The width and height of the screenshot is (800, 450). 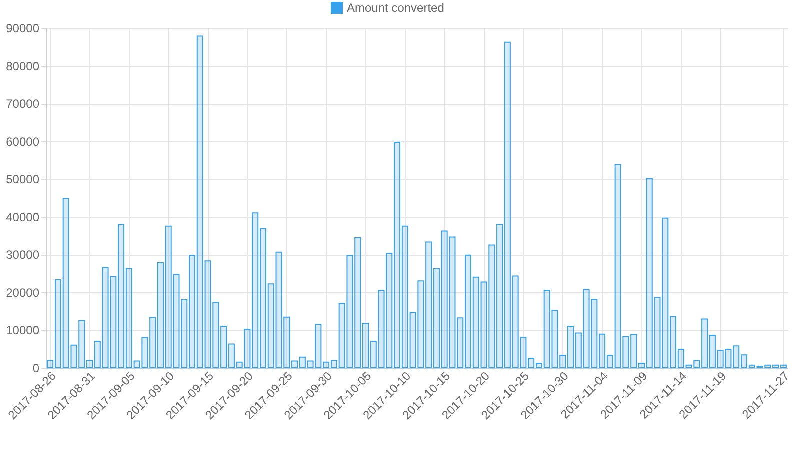 What do you see at coordinates (395, 8) in the screenshot?
I see `legend-label: Amount converted` at bounding box center [395, 8].